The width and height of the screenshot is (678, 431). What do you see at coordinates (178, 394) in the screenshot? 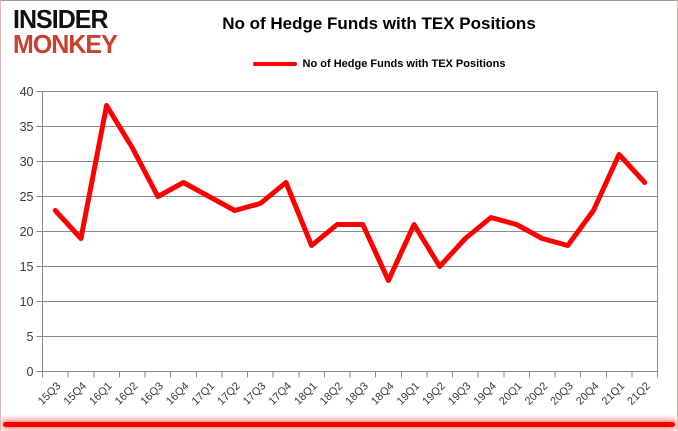
I see `svg-text: 16Q4` at bounding box center [178, 394].